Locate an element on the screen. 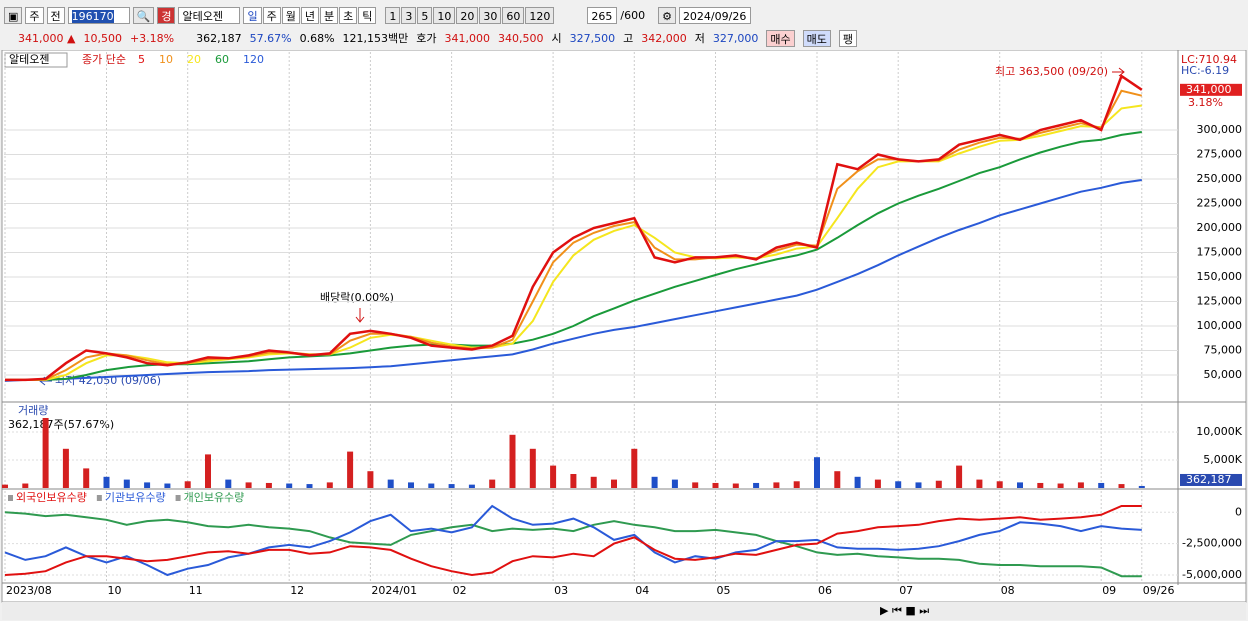 The width and height of the screenshot is (1248, 621). x-tick-label: 2024/01 is located at coordinates (394, 590).